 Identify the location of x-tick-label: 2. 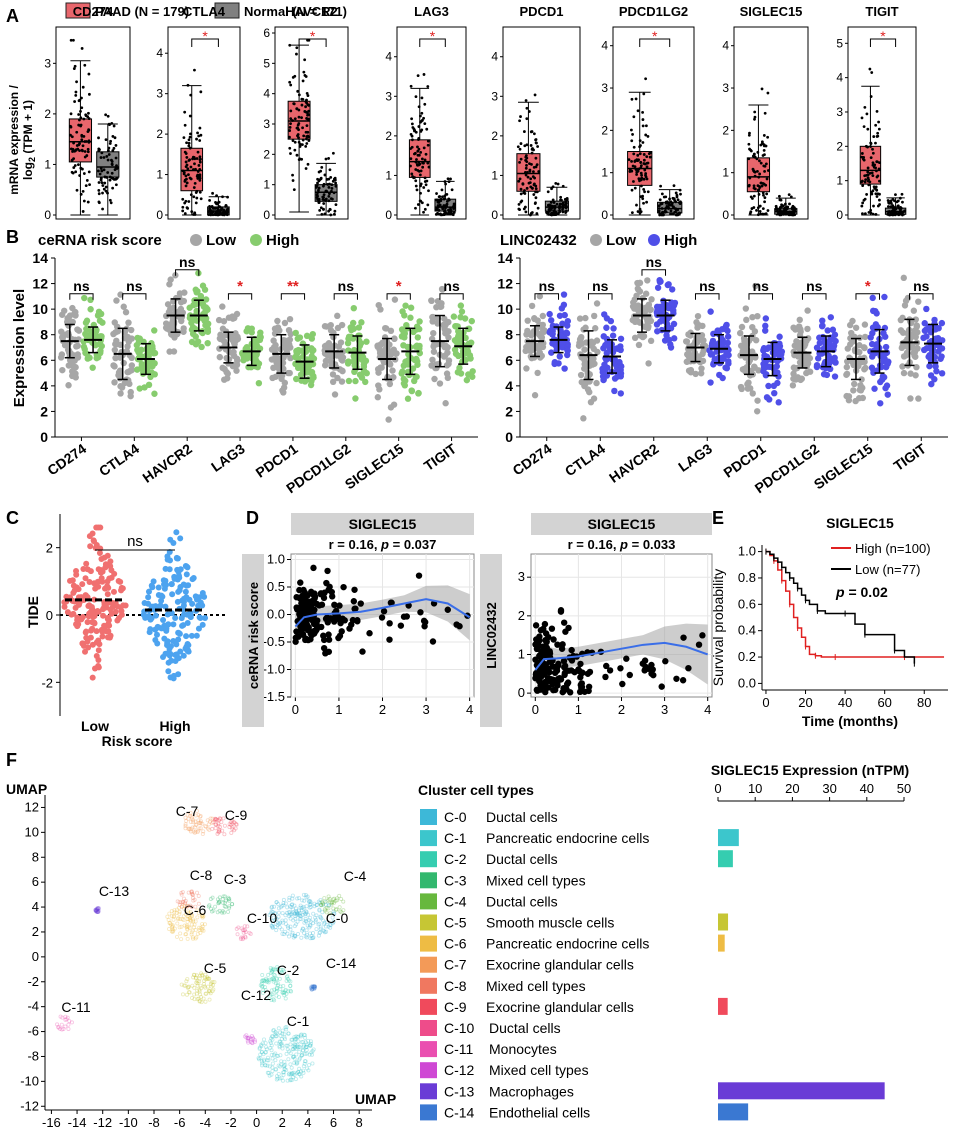
(621, 709).